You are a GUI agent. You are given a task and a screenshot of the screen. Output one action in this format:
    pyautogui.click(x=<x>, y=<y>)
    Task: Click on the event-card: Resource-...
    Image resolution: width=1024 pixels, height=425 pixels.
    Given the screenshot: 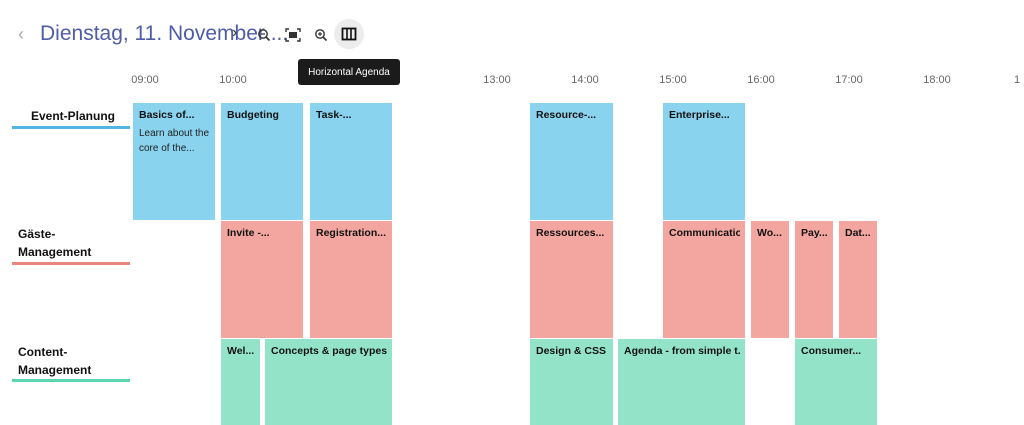 What is the action you would take?
    pyautogui.click(x=571, y=161)
    